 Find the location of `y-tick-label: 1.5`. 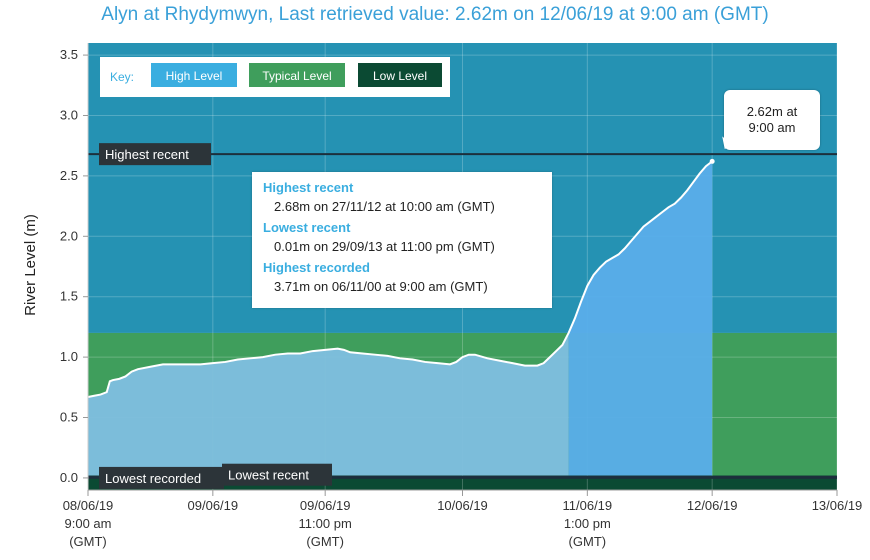

y-tick-label: 1.5 is located at coordinates (69, 296).